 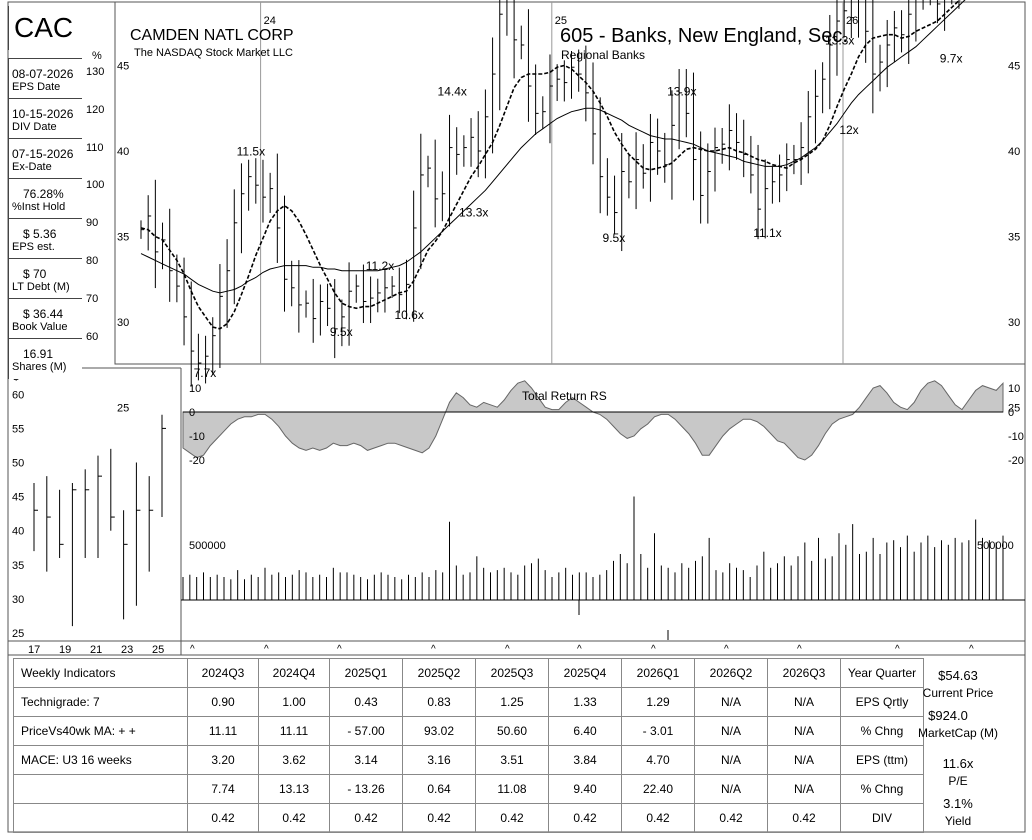 I want to click on pct-tick: 130, so click(x=95, y=72).